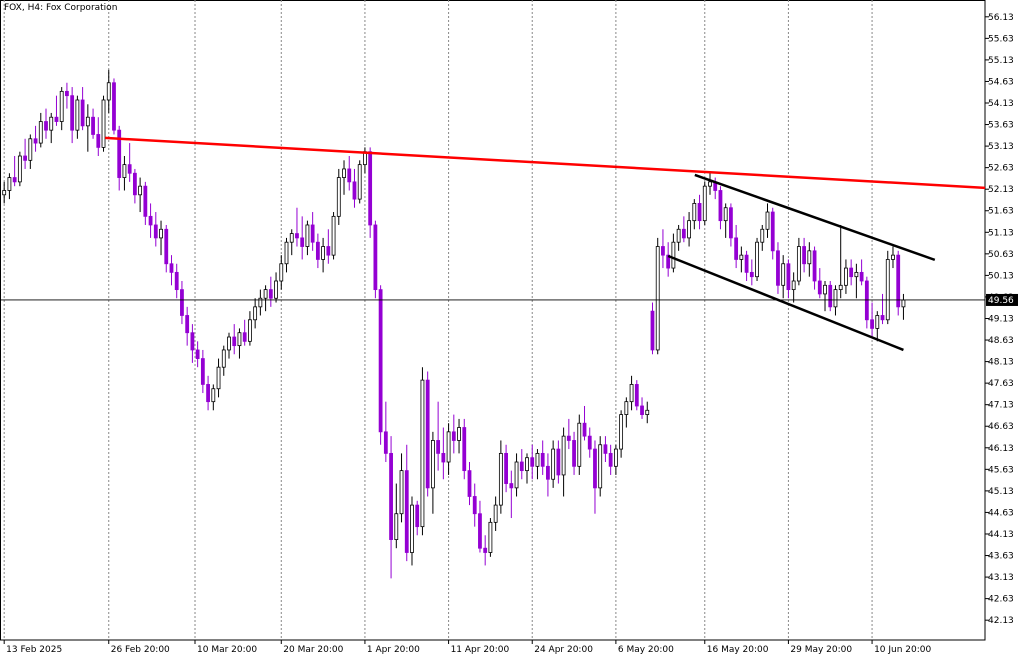 The height and width of the screenshot is (657, 1024). What do you see at coordinates (1001, 449) in the screenshot?
I see `y-tick-label: 46.13` at bounding box center [1001, 449].